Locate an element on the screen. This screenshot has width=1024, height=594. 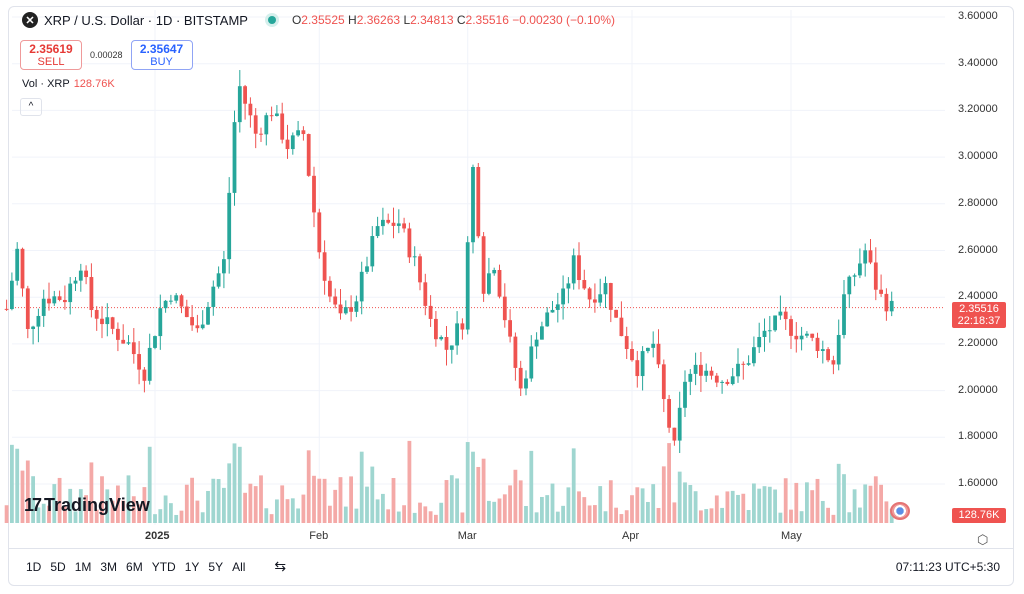
timeframe-1y: 1Y is located at coordinates (192, 566).